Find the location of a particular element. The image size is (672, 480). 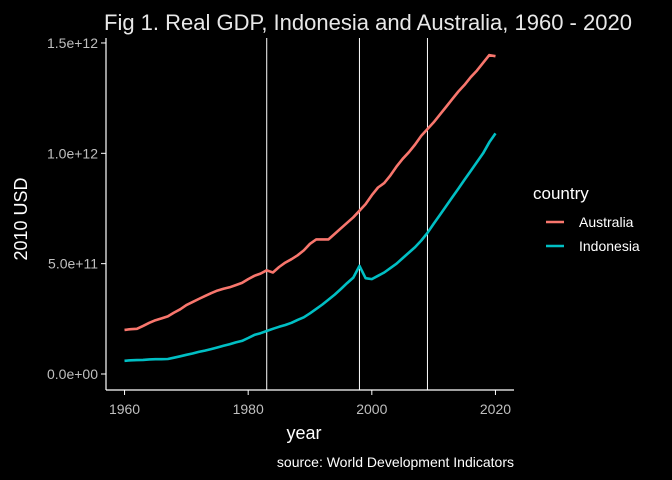

y-tick-label: 1.5e+12 is located at coordinates (72, 43).